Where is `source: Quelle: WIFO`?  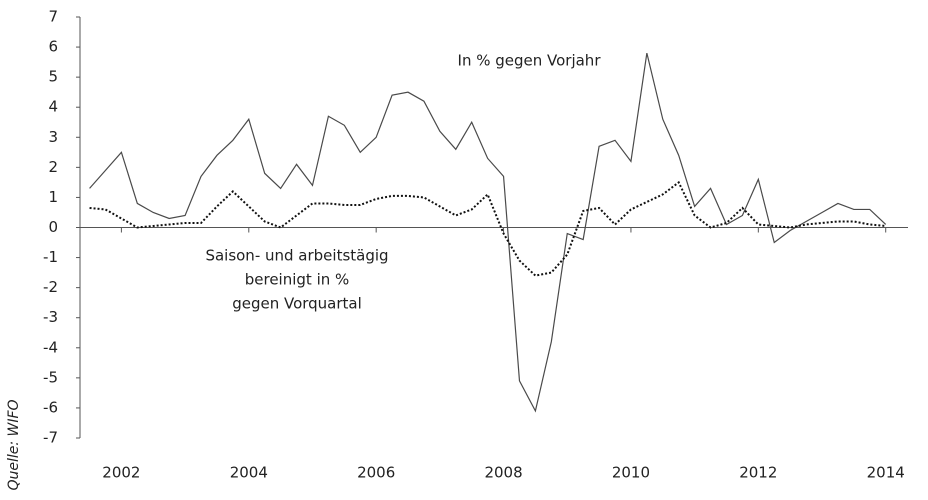 source: Quelle: WIFO is located at coordinates (14, 444).